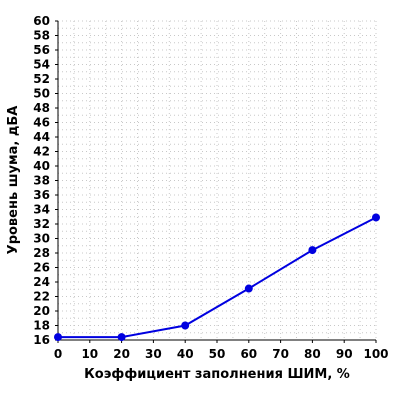  I want to click on x-tick-label: 70, so click(280, 354).